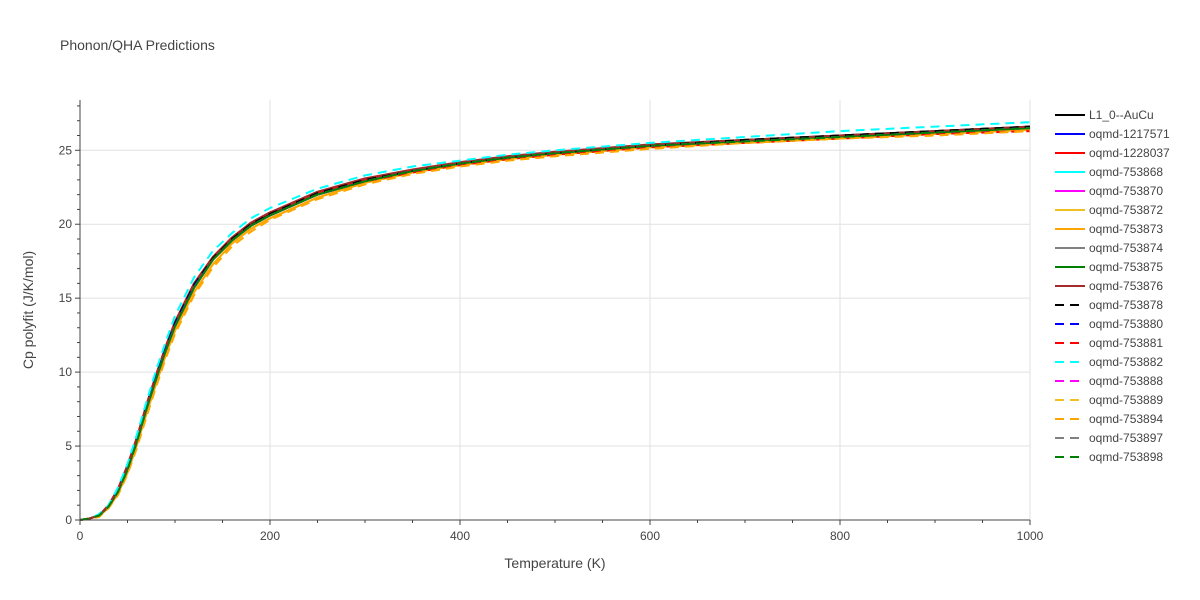 Image resolution: width=1200 pixels, height=600 pixels. I want to click on y-tick-label: 10, so click(66, 372).